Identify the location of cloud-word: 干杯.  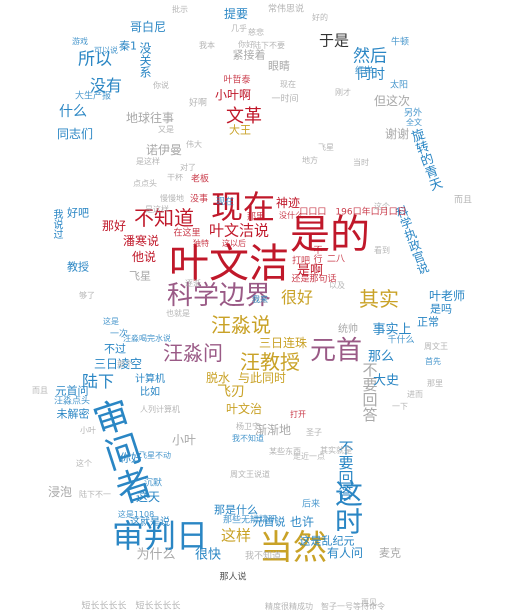
(175, 177).